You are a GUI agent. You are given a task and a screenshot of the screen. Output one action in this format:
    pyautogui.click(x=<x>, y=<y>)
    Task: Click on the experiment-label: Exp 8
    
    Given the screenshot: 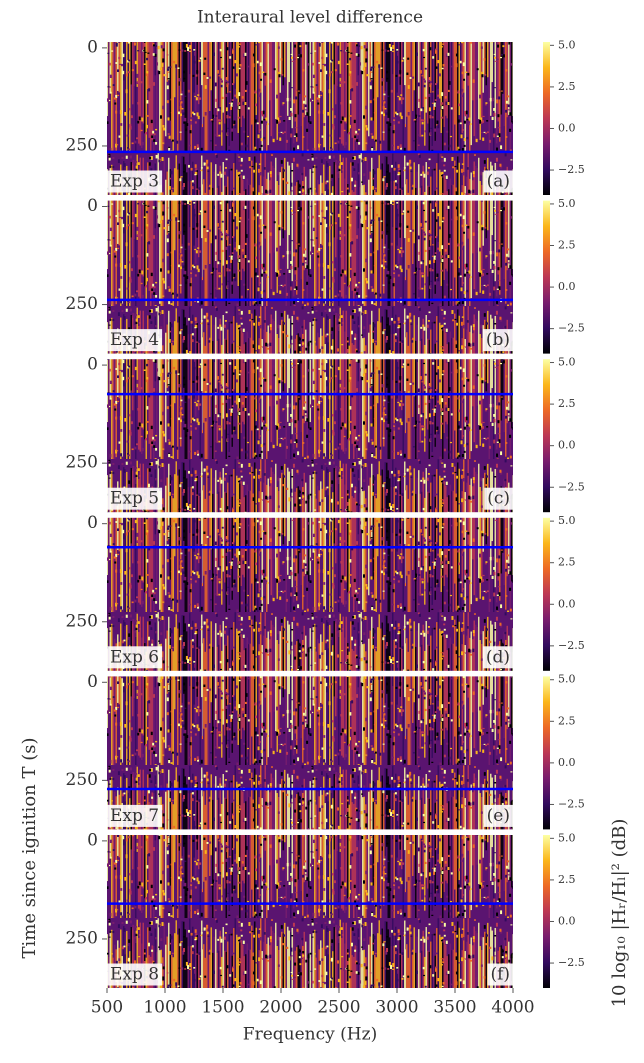 What is the action you would take?
    pyautogui.click(x=134, y=975)
    